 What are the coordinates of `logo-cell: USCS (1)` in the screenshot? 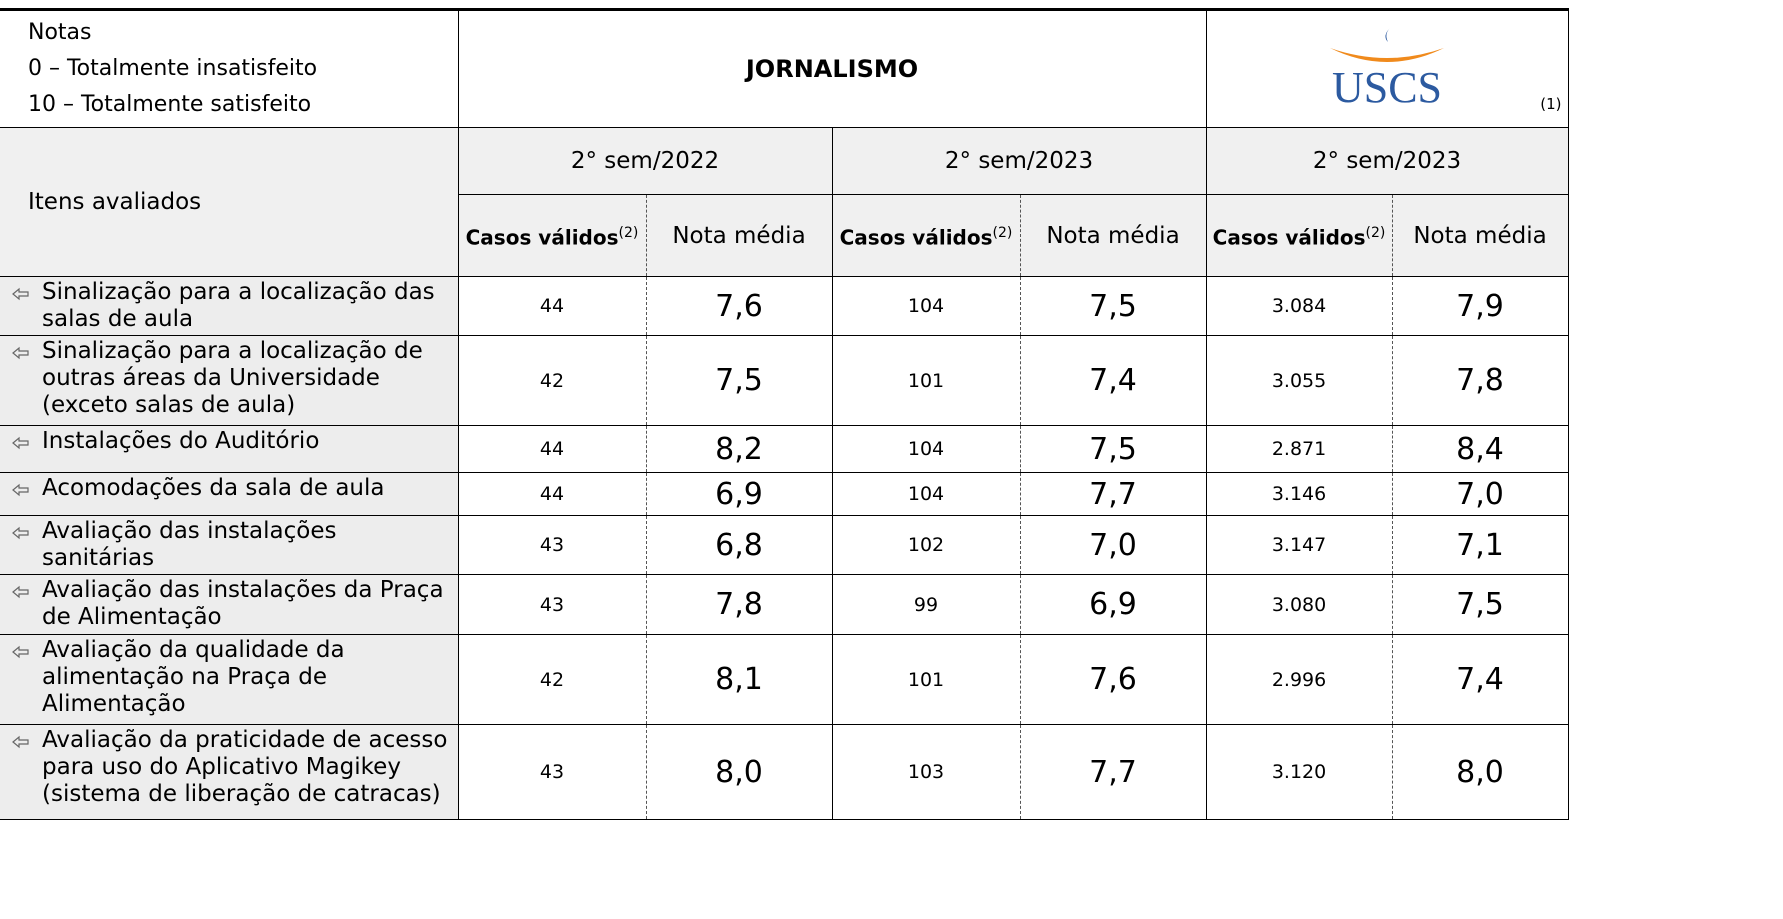 It's located at (1387, 68).